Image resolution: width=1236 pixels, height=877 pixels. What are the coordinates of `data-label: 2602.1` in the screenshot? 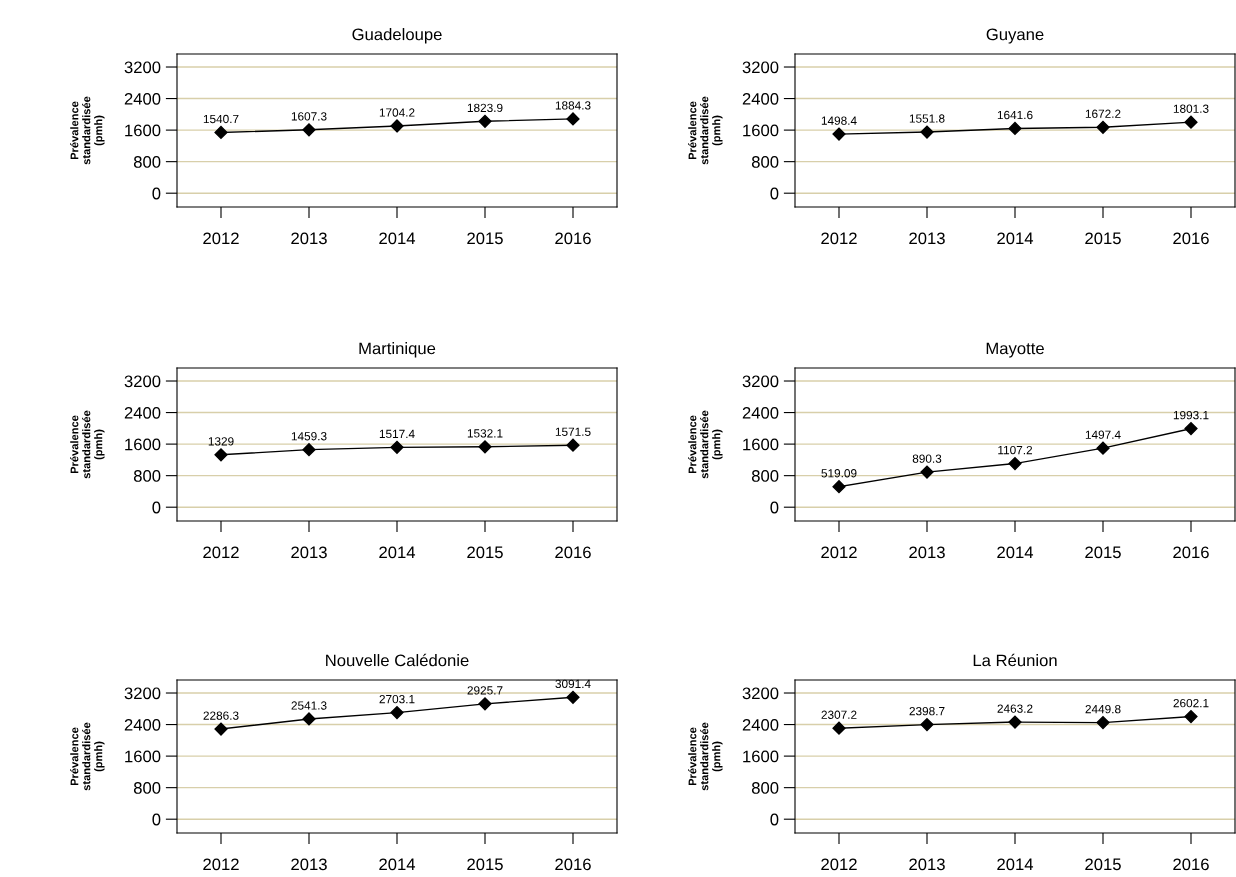 It's located at (1191, 703).